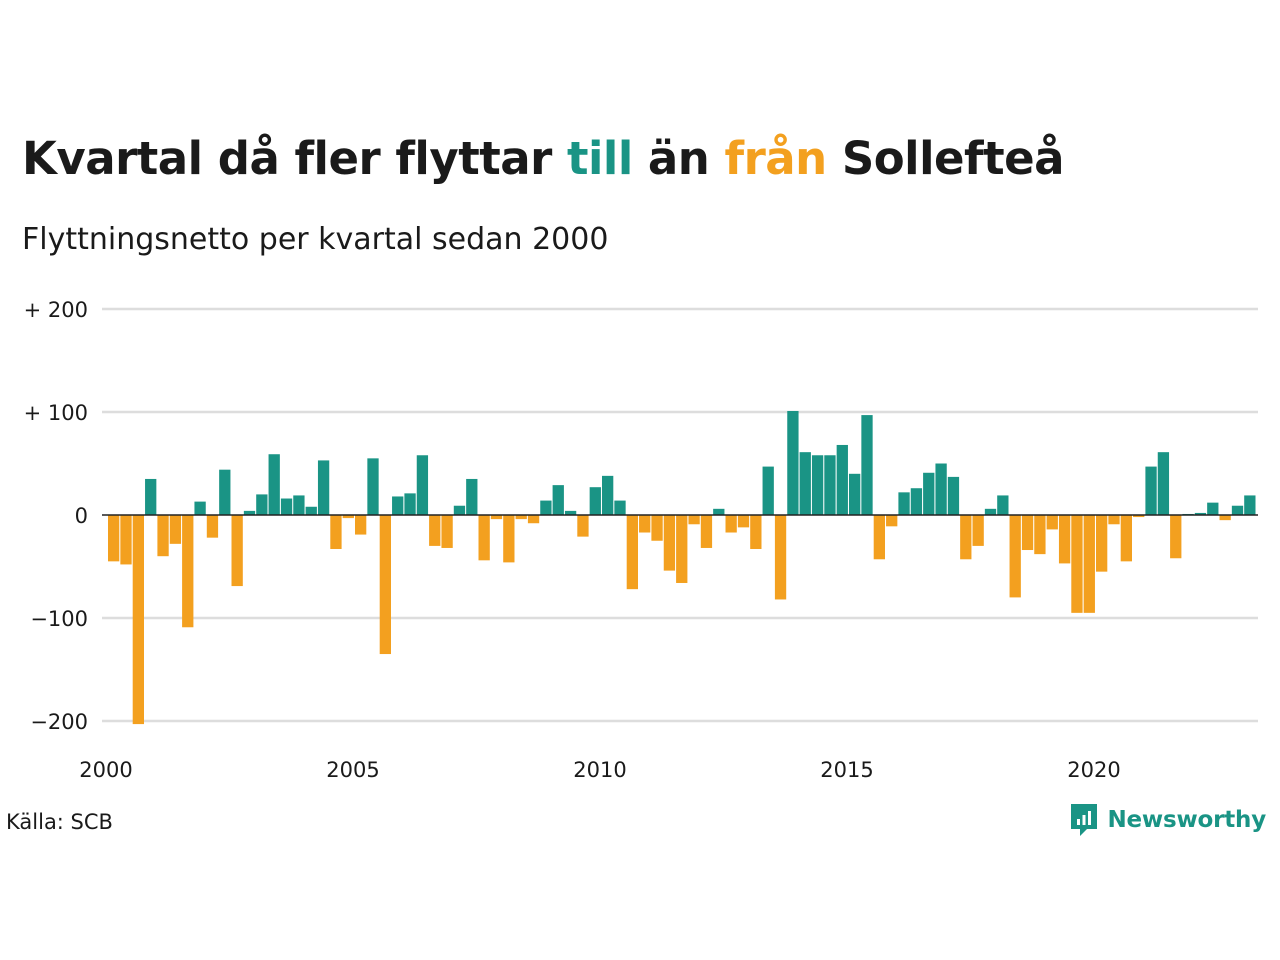  What do you see at coordinates (56, 413) in the screenshot?
I see `y-tick-label: + 100` at bounding box center [56, 413].